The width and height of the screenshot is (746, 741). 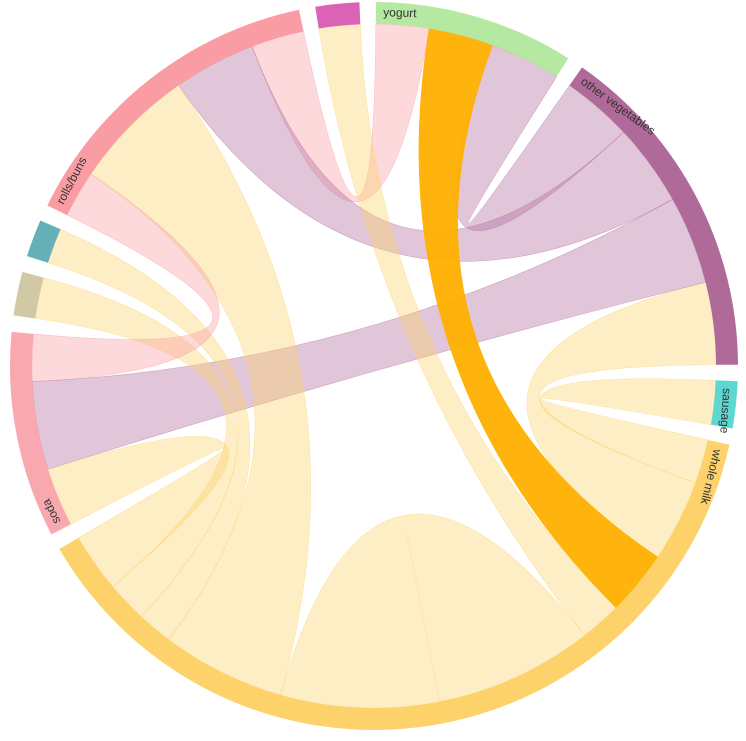 What do you see at coordinates (400, 12) in the screenshot?
I see `group-label: yogurt` at bounding box center [400, 12].